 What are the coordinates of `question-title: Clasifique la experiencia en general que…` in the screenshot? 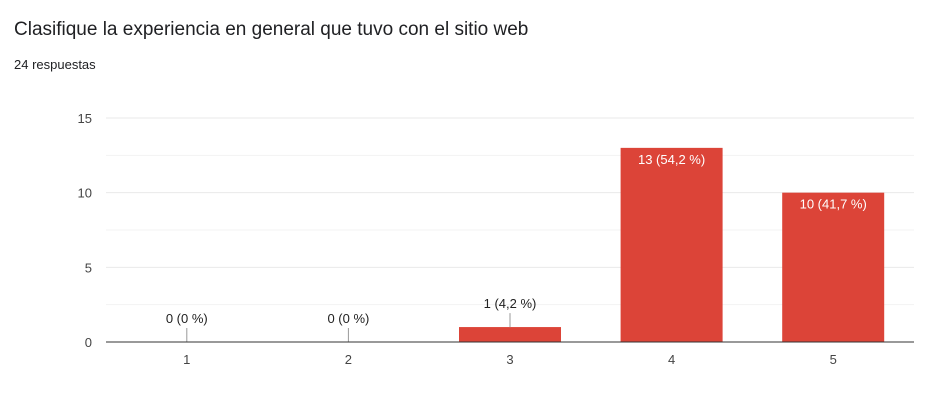 It's located at (271, 29).